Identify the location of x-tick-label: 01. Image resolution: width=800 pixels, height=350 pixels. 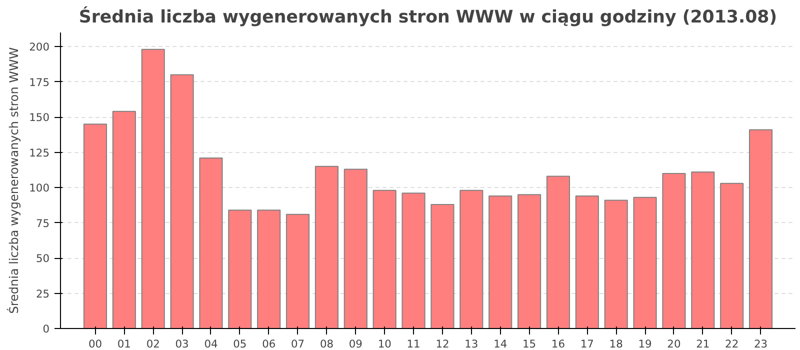
(124, 344).